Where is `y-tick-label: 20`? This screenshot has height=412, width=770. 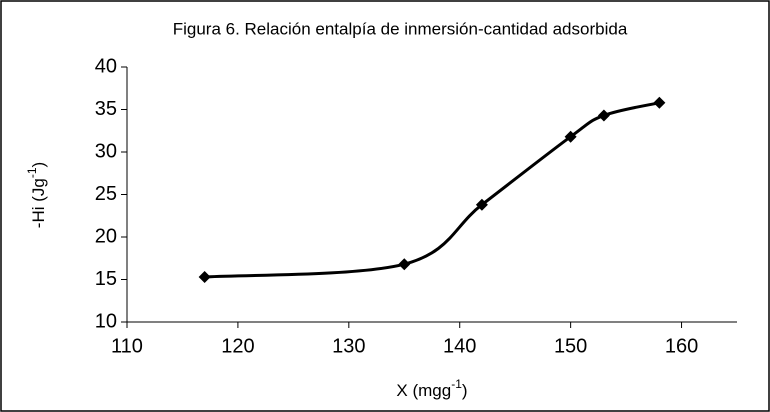
y-tick-label: 20 is located at coordinates (106, 236).